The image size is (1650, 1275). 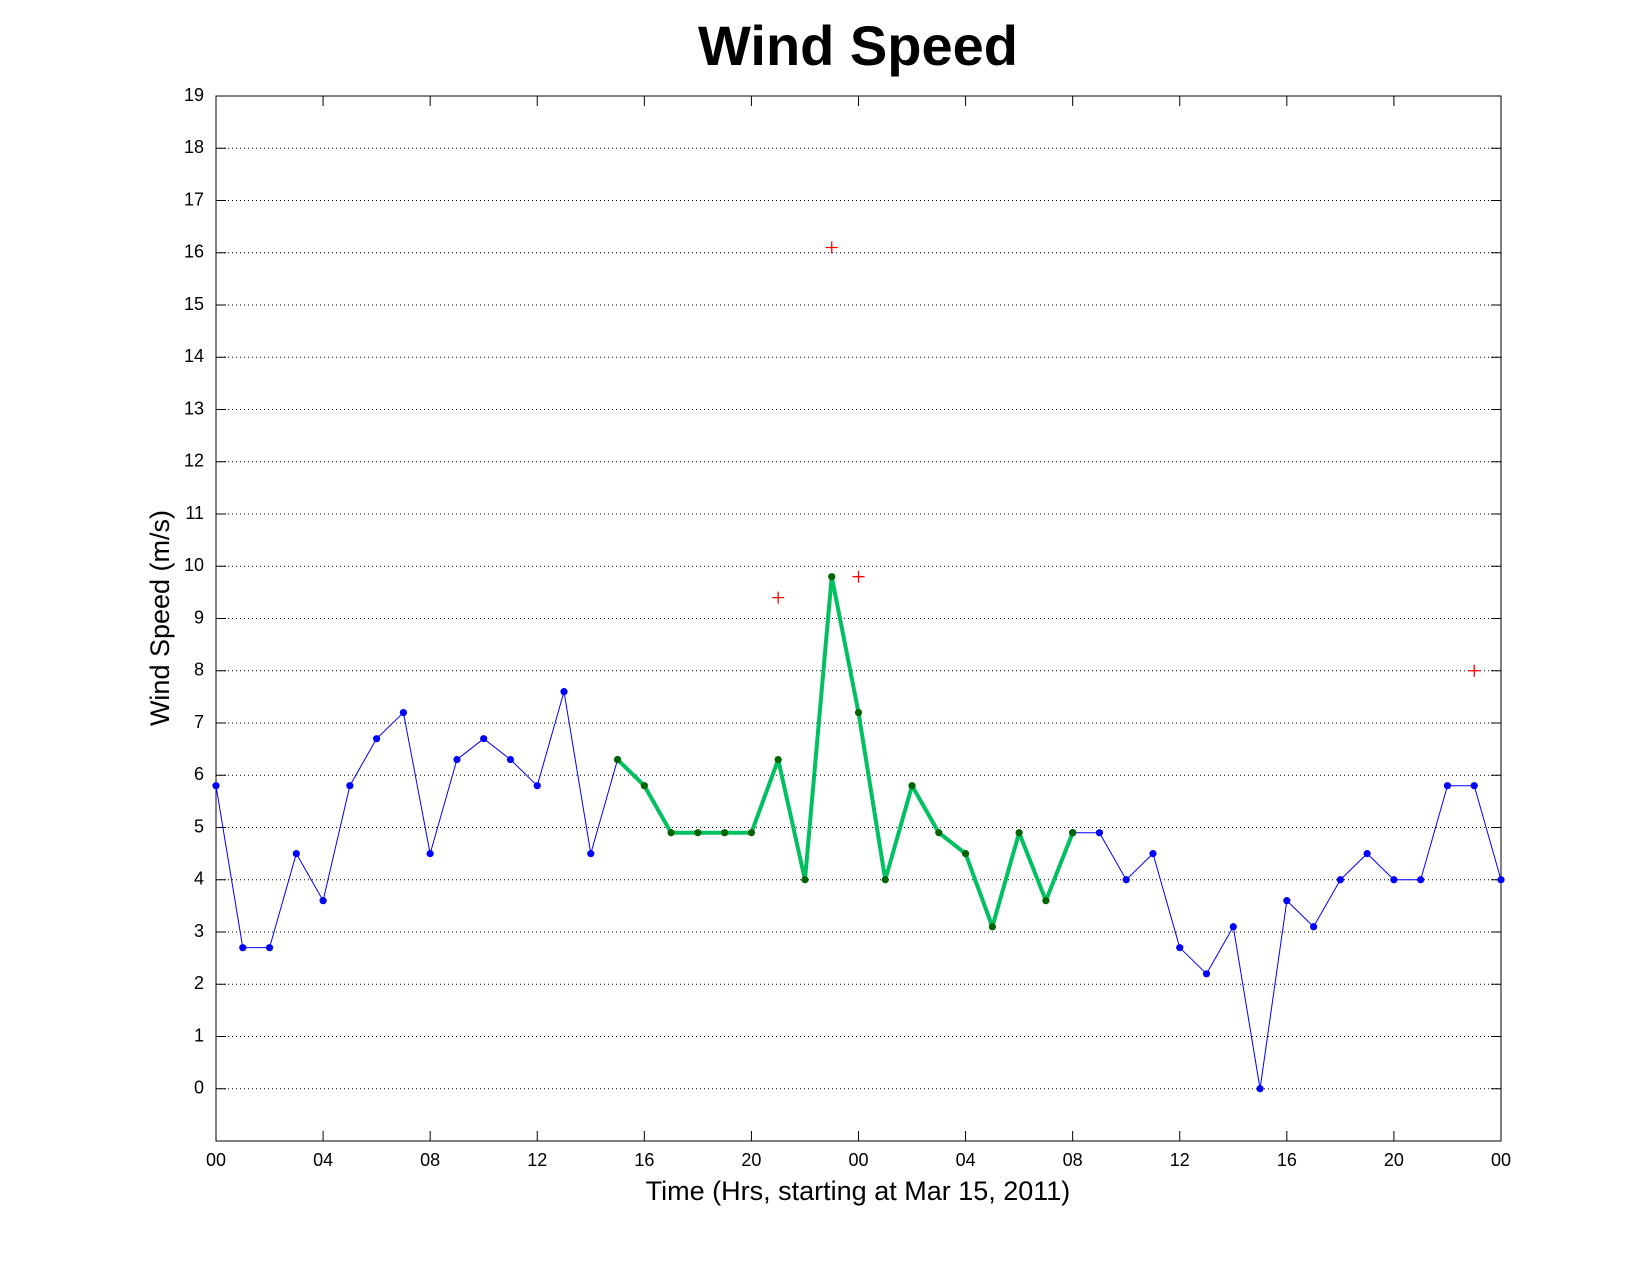 What do you see at coordinates (194, 95) in the screenshot?
I see `y-tick-label: 19` at bounding box center [194, 95].